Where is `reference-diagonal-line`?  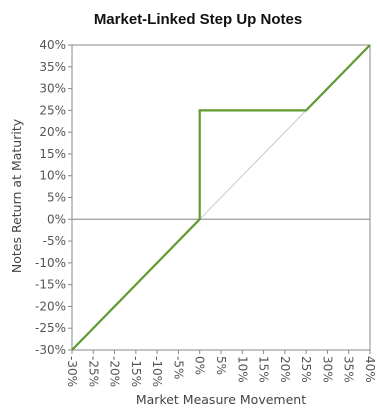
reference-diagonal-line is located at coordinates (253, 165).